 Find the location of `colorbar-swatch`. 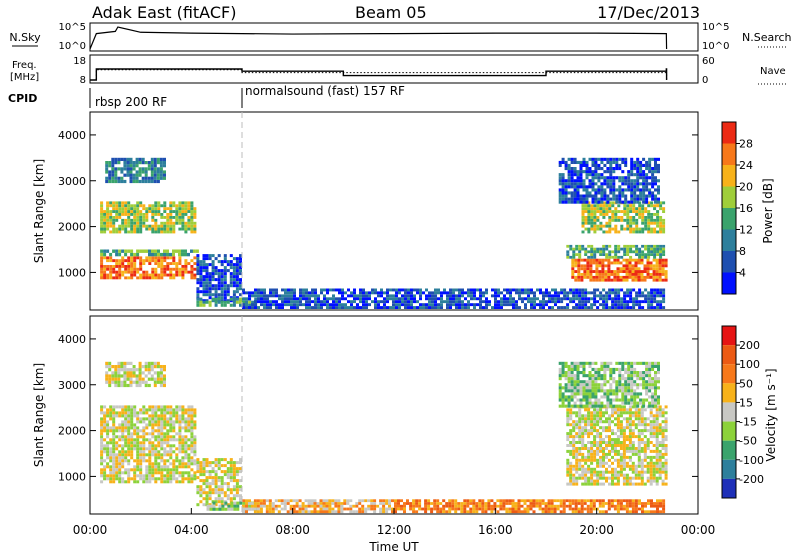

colorbar-swatch is located at coordinates (729, 154).